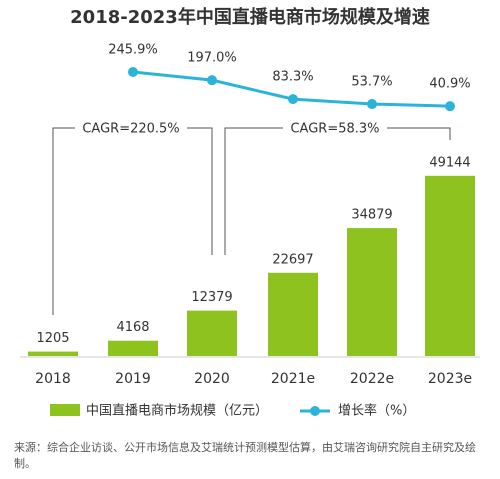 The width and height of the screenshot is (500, 479). I want to click on x-tick-label: 2021e, so click(293, 379).